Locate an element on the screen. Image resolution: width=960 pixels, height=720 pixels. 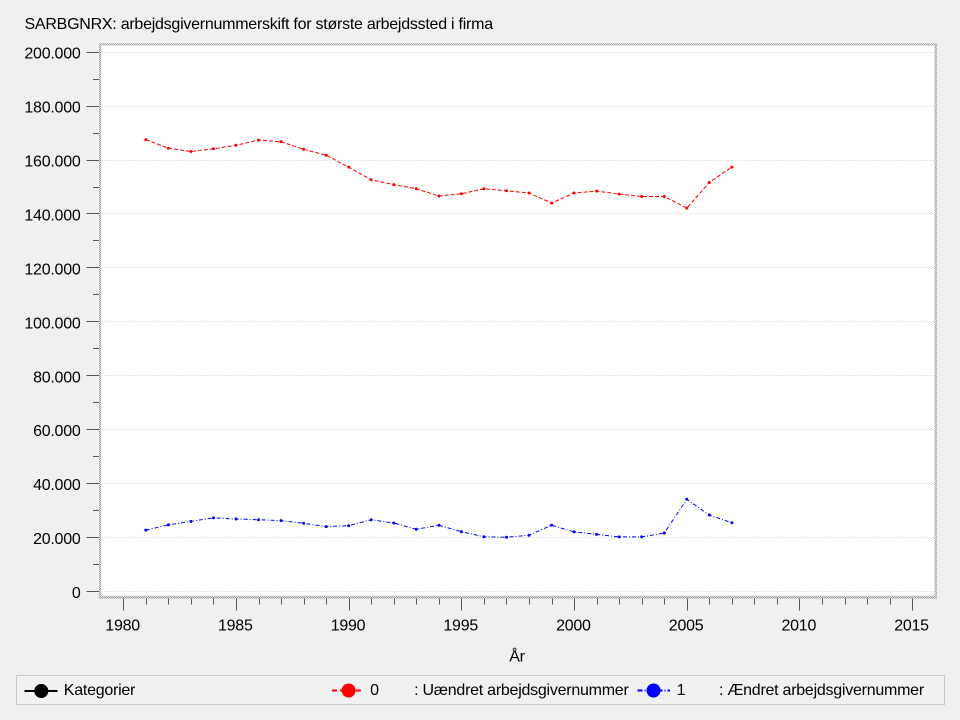
svg-text: 1 is located at coordinates (681, 690).